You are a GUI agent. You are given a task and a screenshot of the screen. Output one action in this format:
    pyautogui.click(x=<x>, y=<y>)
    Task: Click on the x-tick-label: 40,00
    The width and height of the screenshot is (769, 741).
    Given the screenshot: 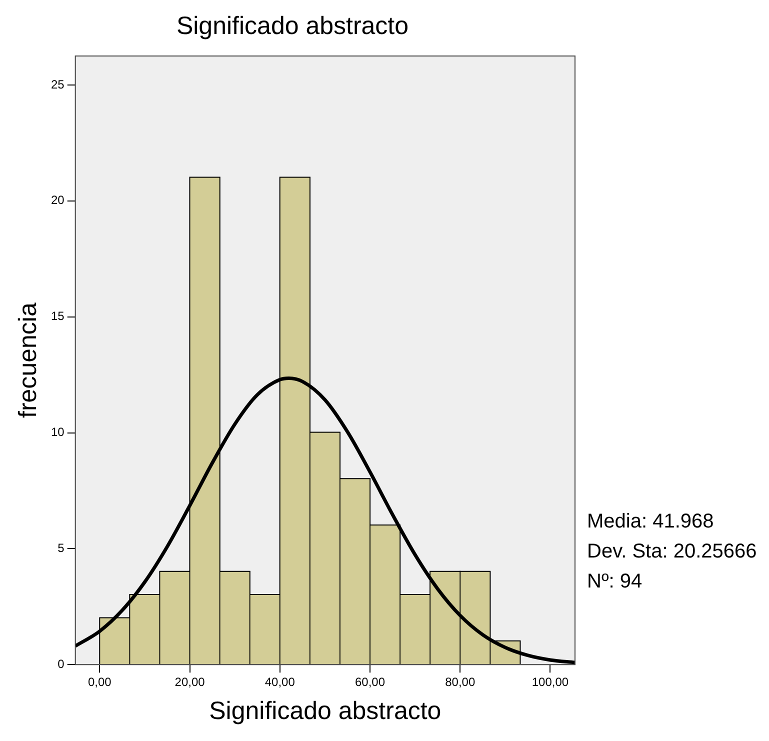 What is the action you would take?
    pyautogui.click(x=280, y=682)
    